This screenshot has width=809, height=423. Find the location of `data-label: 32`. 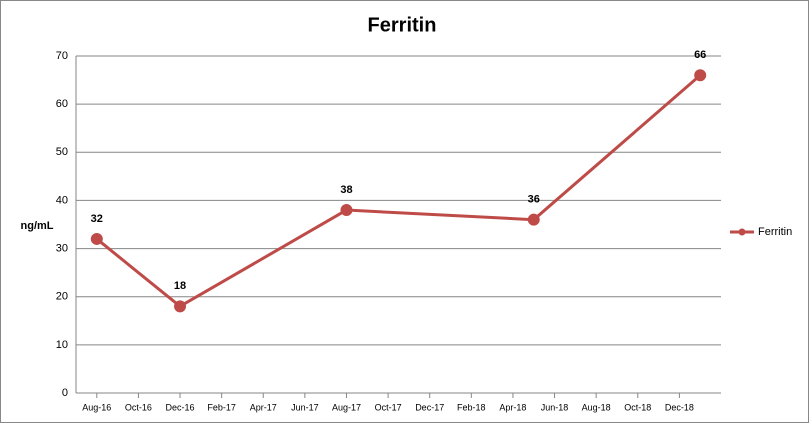

data-label: 32 is located at coordinates (97, 219).